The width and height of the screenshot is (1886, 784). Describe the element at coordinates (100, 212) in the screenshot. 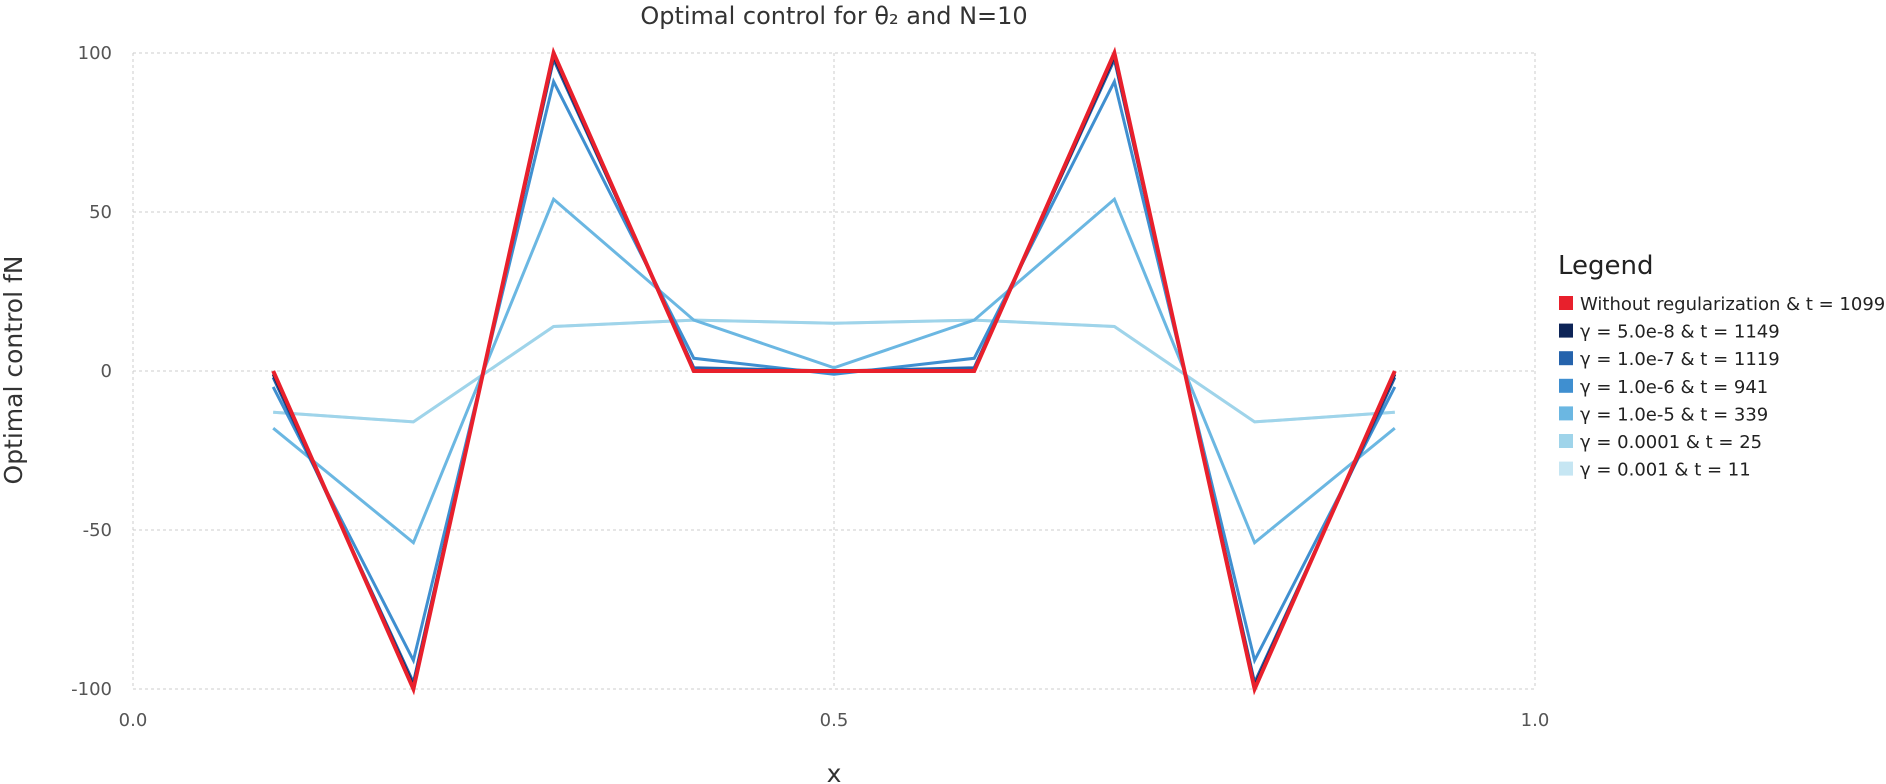

I see `y-tick-label: 50` at that location.